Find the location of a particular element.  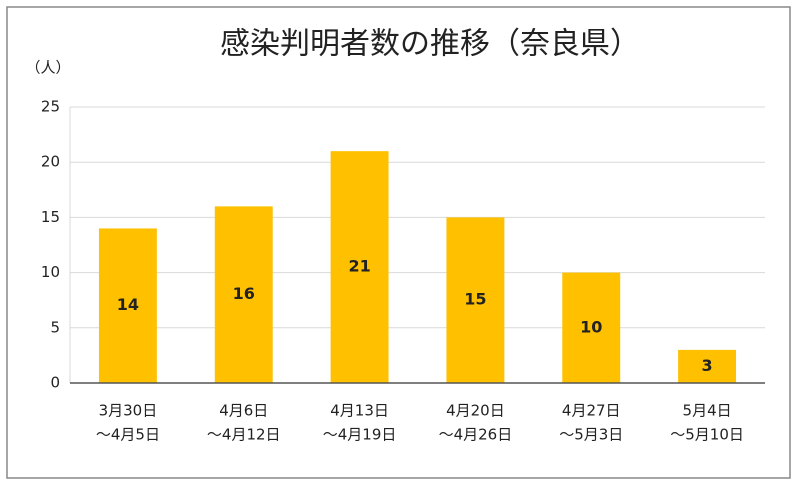

data-label: 16 is located at coordinates (244, 293).